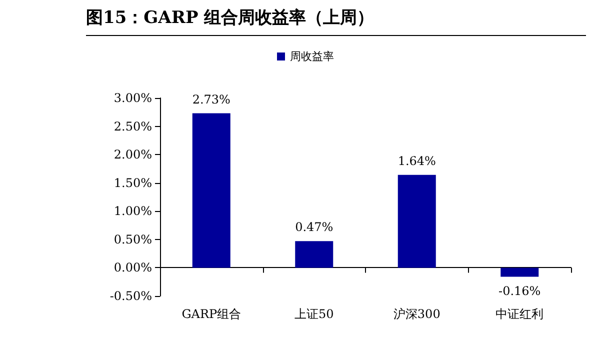  I want to click on x-tick-label: 上证50, so click(314, 314).